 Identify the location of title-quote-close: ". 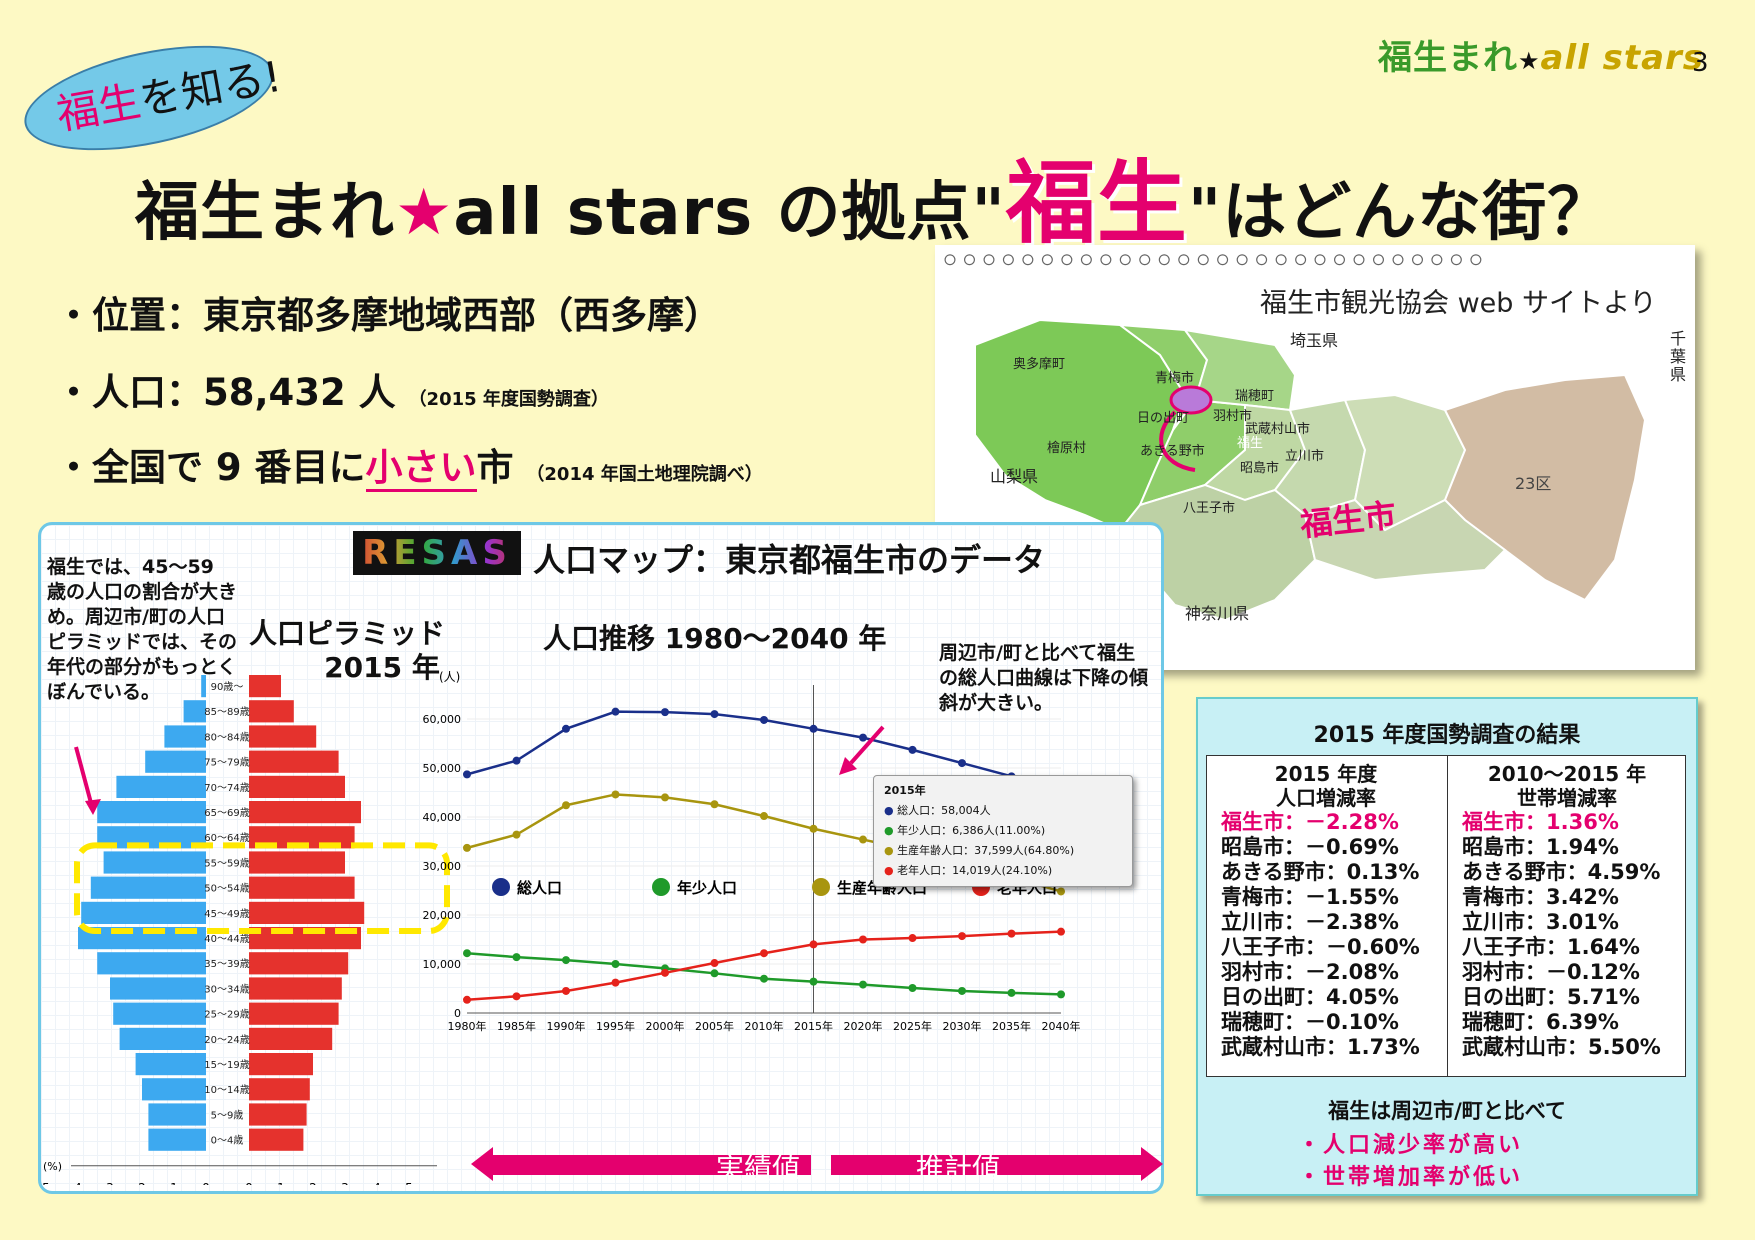
(1205, 213).